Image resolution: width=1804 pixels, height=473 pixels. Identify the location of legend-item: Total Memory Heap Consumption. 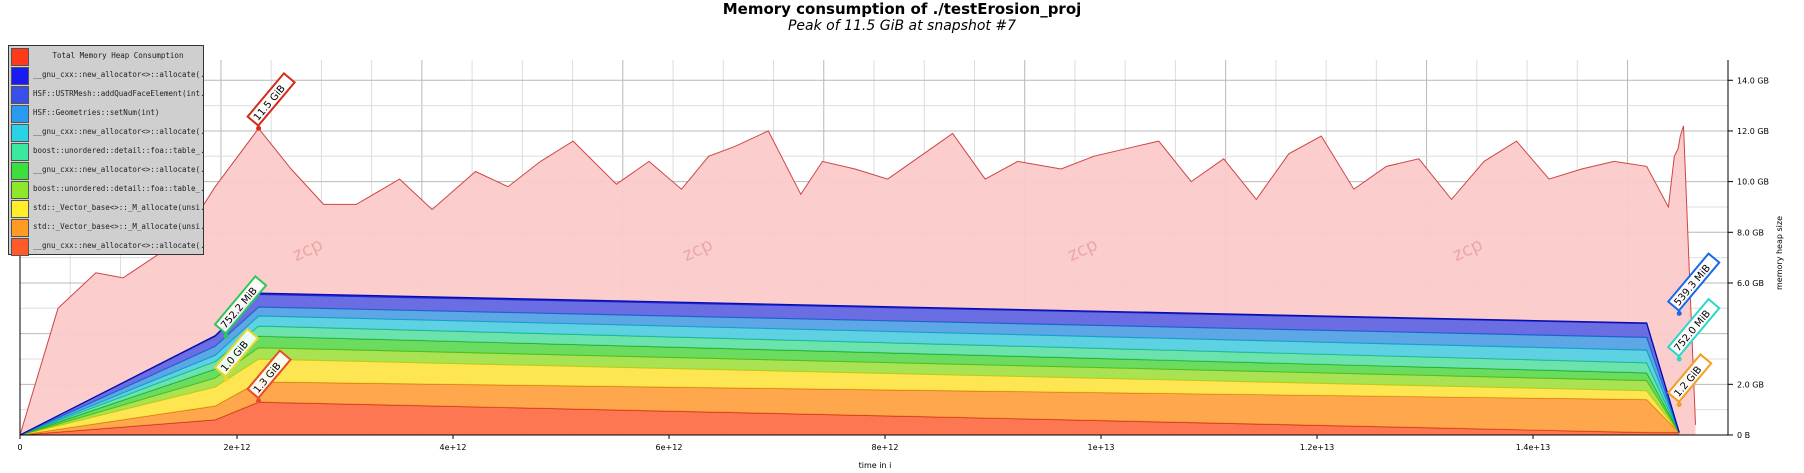
(107, 57).